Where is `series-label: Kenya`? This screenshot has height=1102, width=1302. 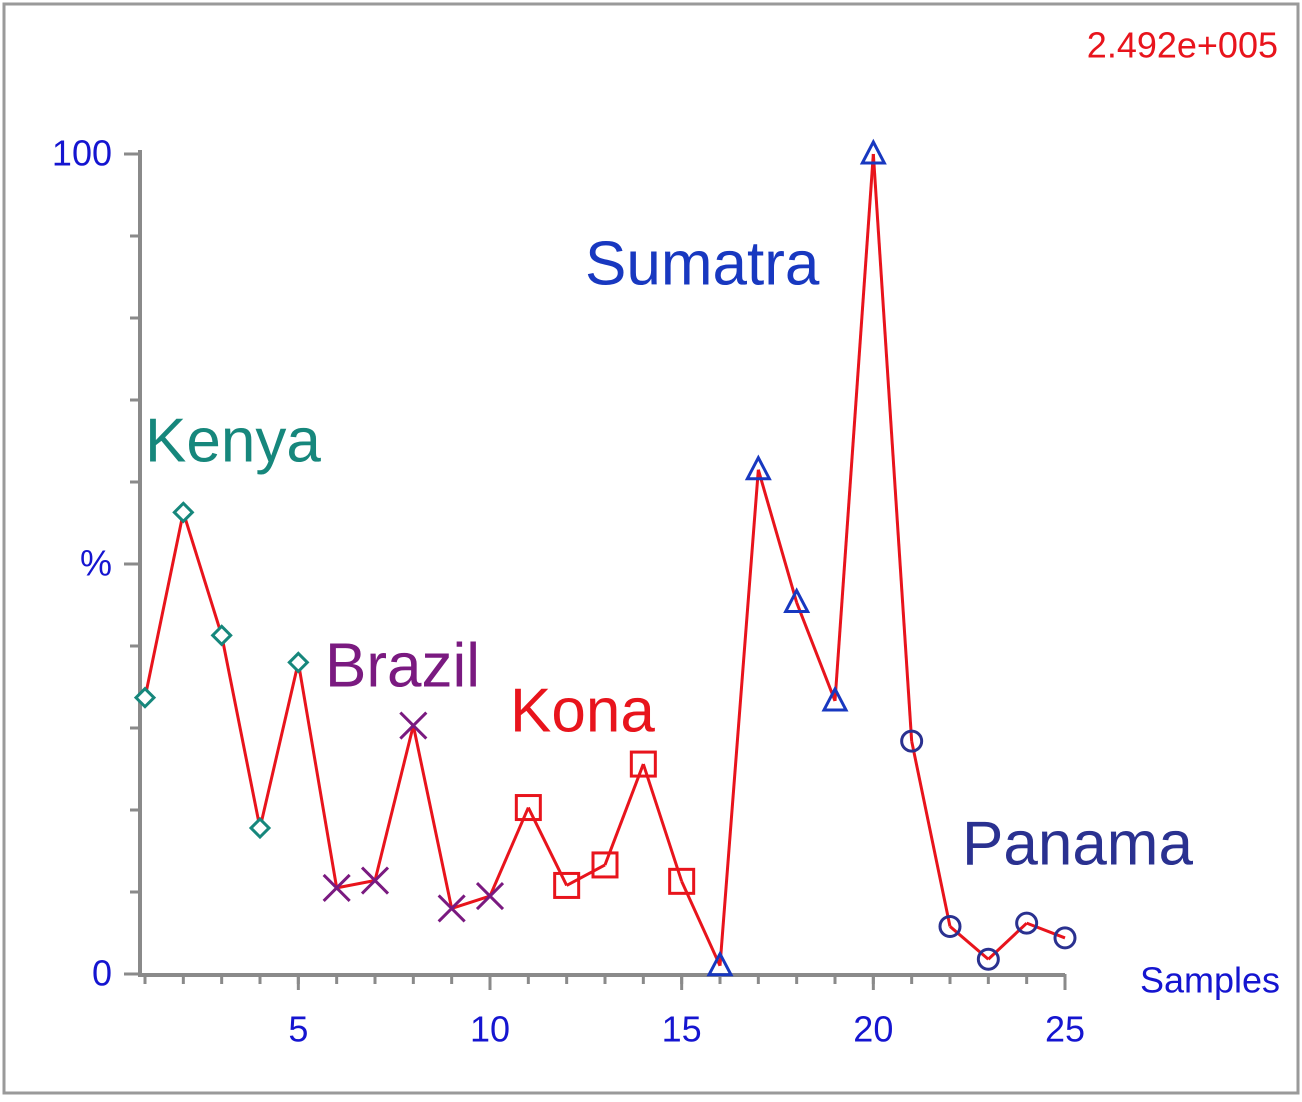
series-label: Kenya is located at coordinates (233, 440).